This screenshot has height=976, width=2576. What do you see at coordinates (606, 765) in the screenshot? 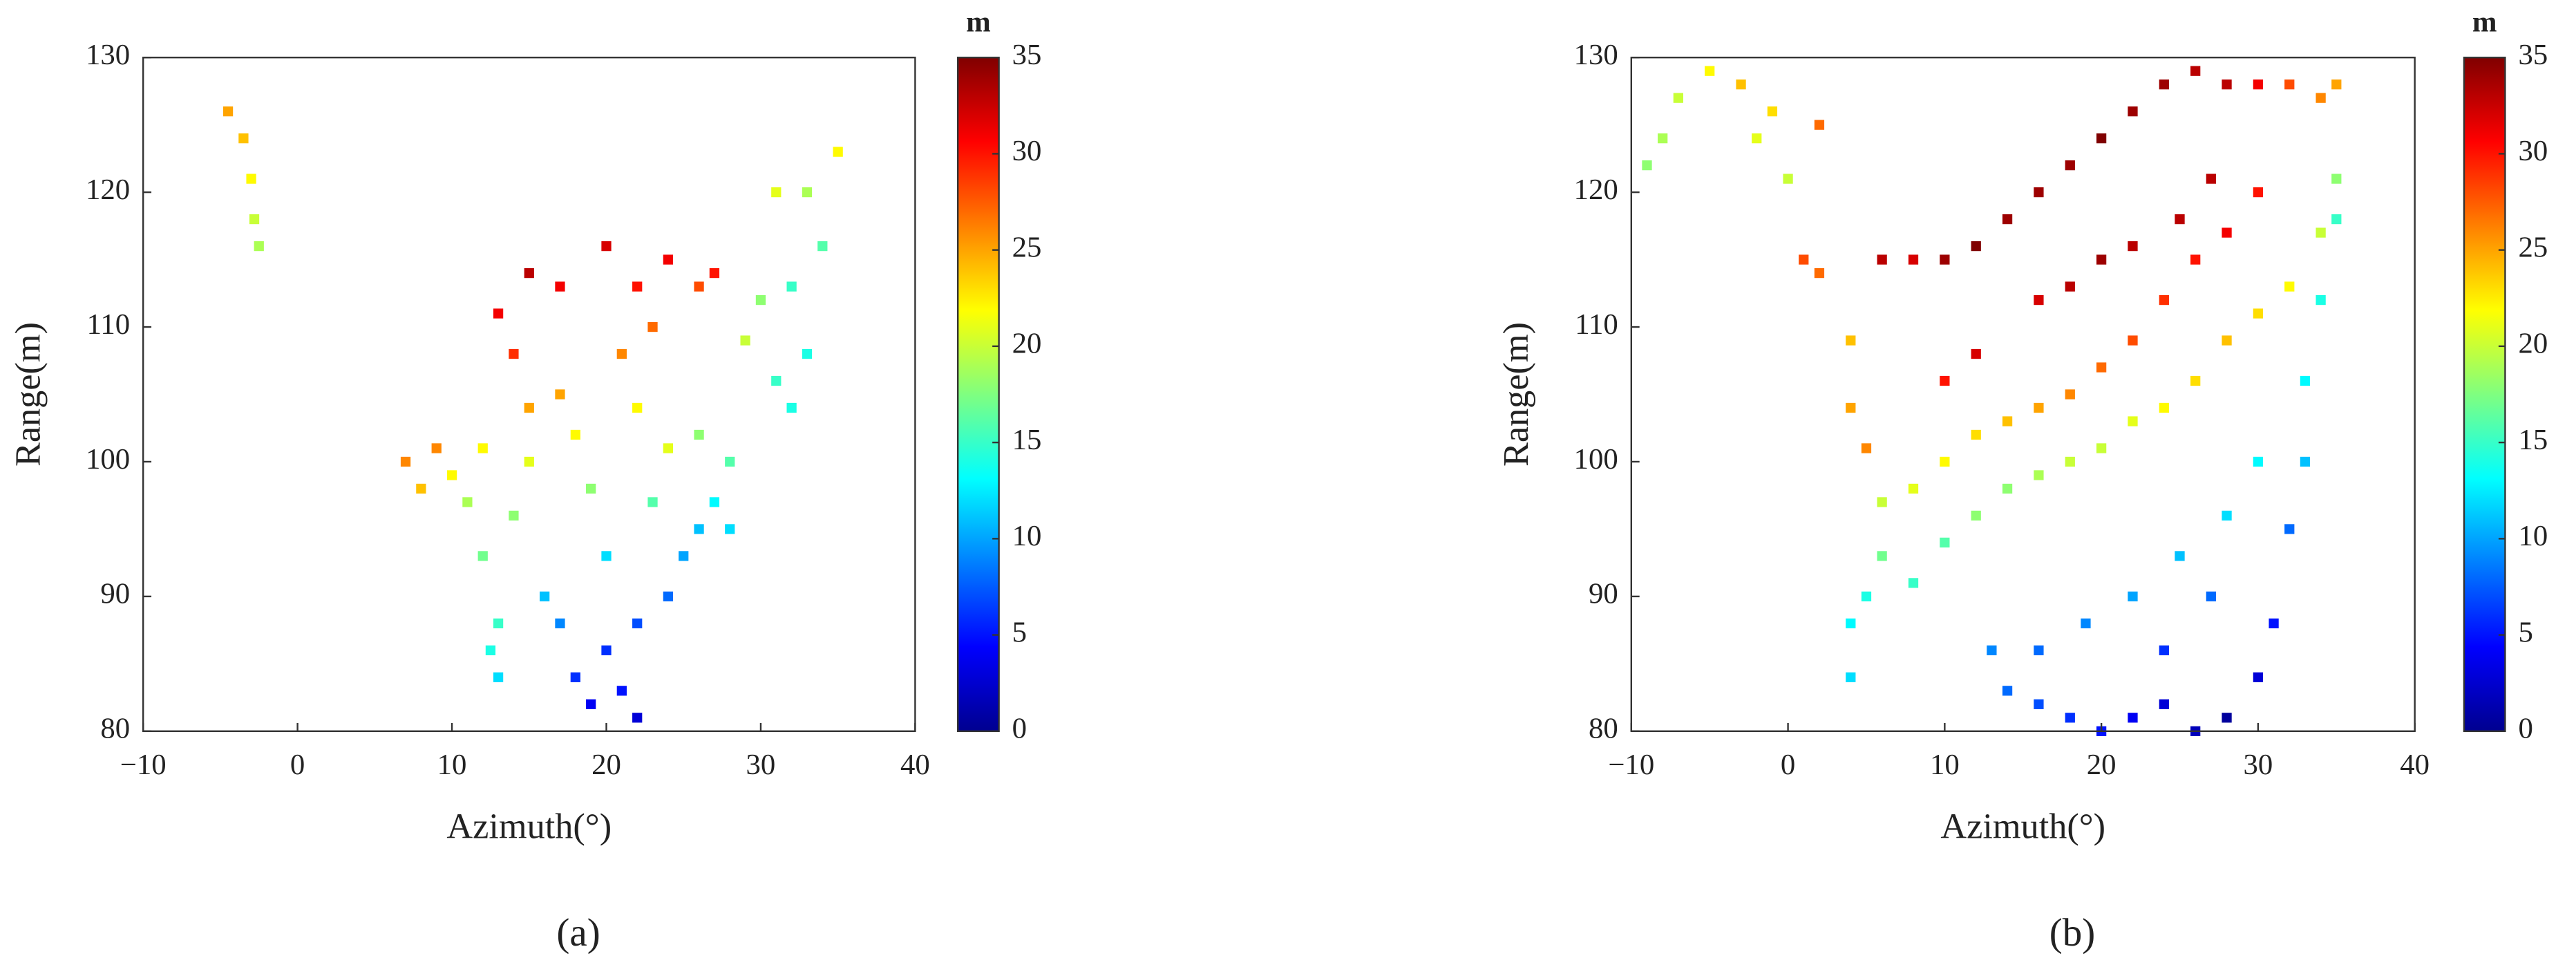
I see `x-tick-label: 20` at bounding box center [606, 765].